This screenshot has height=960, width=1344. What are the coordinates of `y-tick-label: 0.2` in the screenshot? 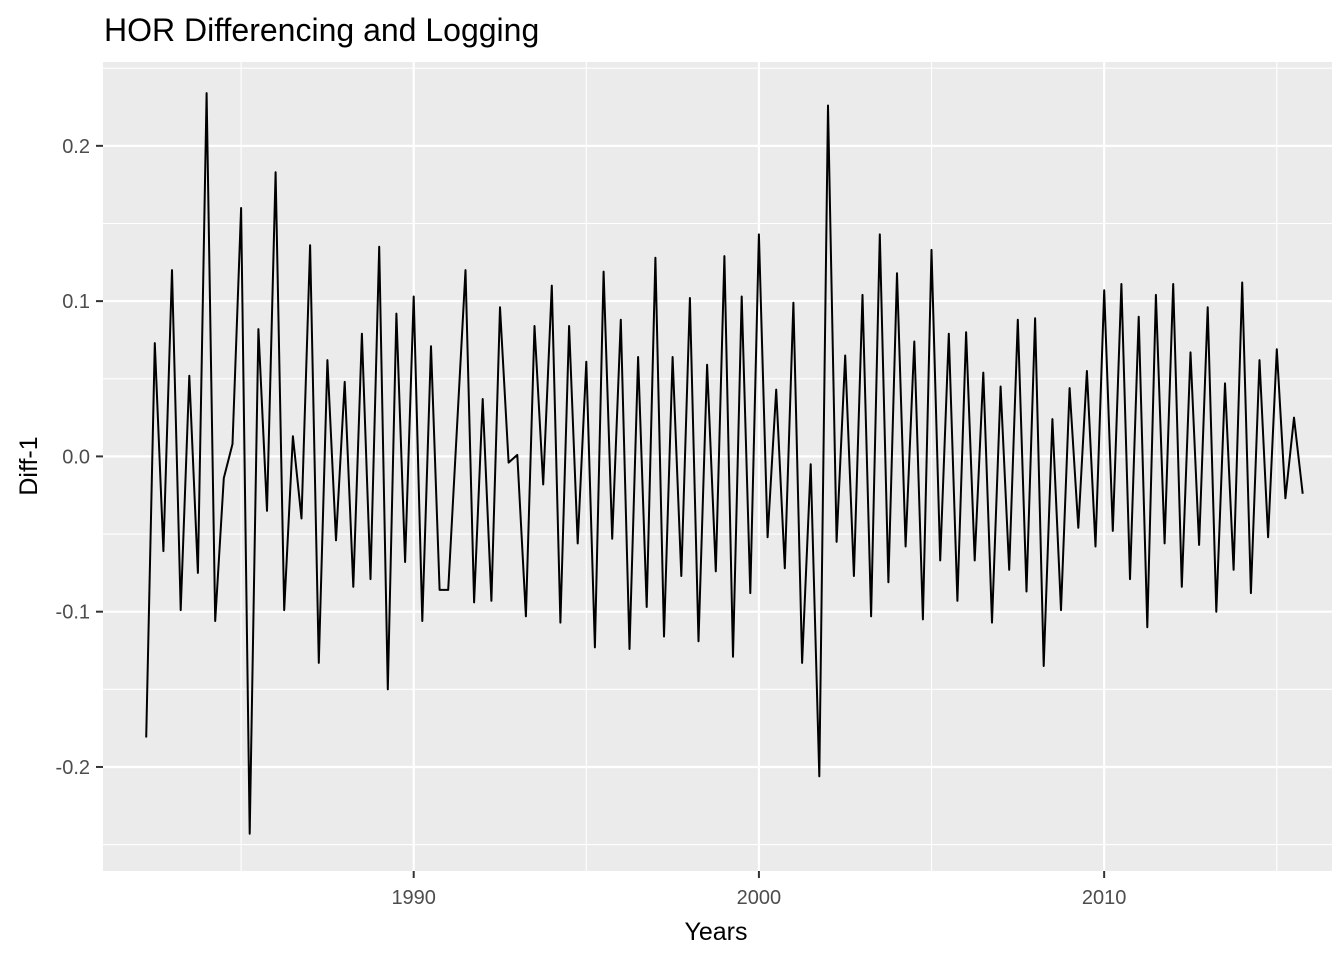 It's located at (76, 147).